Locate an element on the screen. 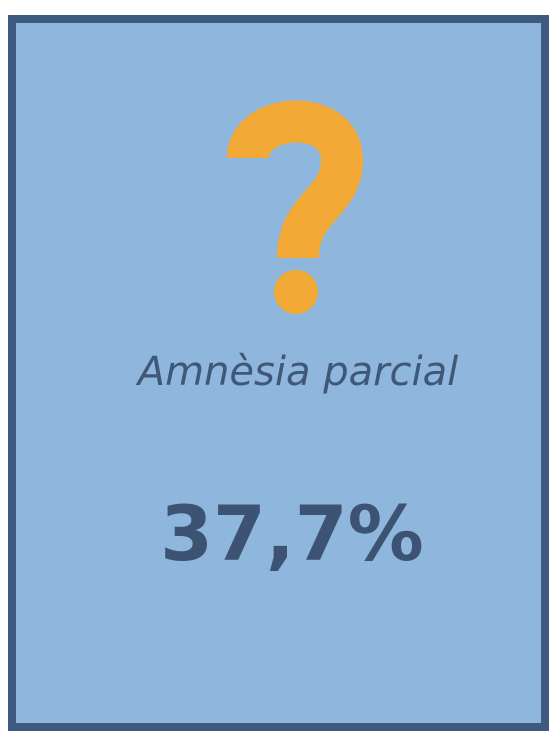 The height and width of the screenshot is (735, 555). card-label: Amnèsia parcial is located at coordinates (297, 372).